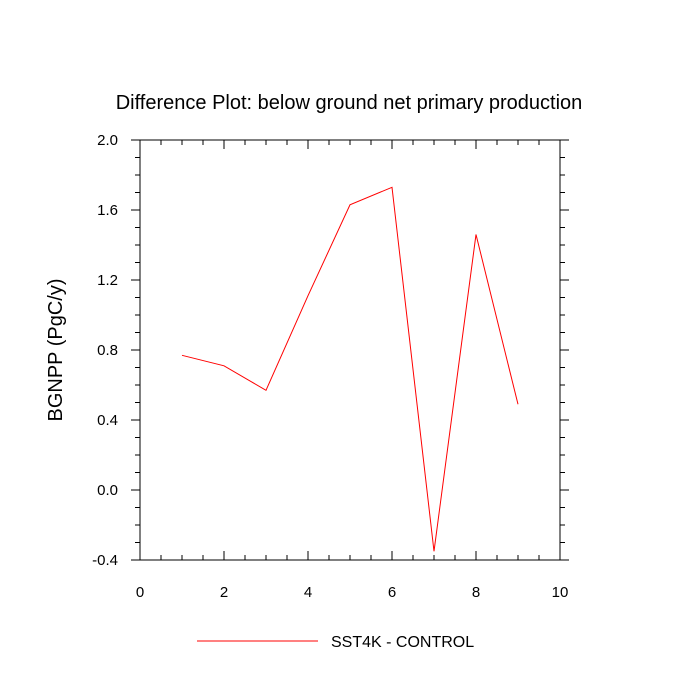 The width and height of the screenshot is (700, 700). Describe the element at coordinates (224, 592) in the screenshot. I see `x-tick-label: 2` at that location.